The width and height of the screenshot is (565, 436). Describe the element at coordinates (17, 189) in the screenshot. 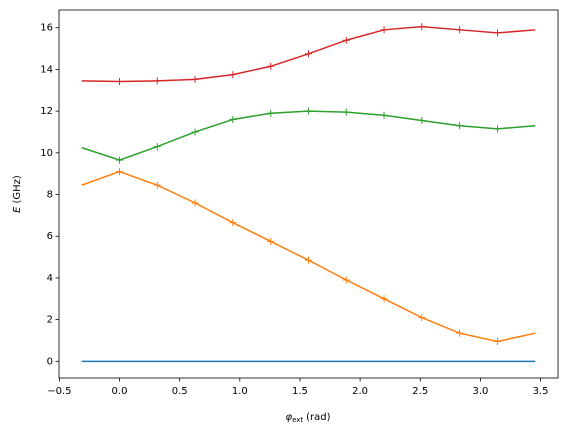

I see `y-label-unit: (GHz)` at that location.